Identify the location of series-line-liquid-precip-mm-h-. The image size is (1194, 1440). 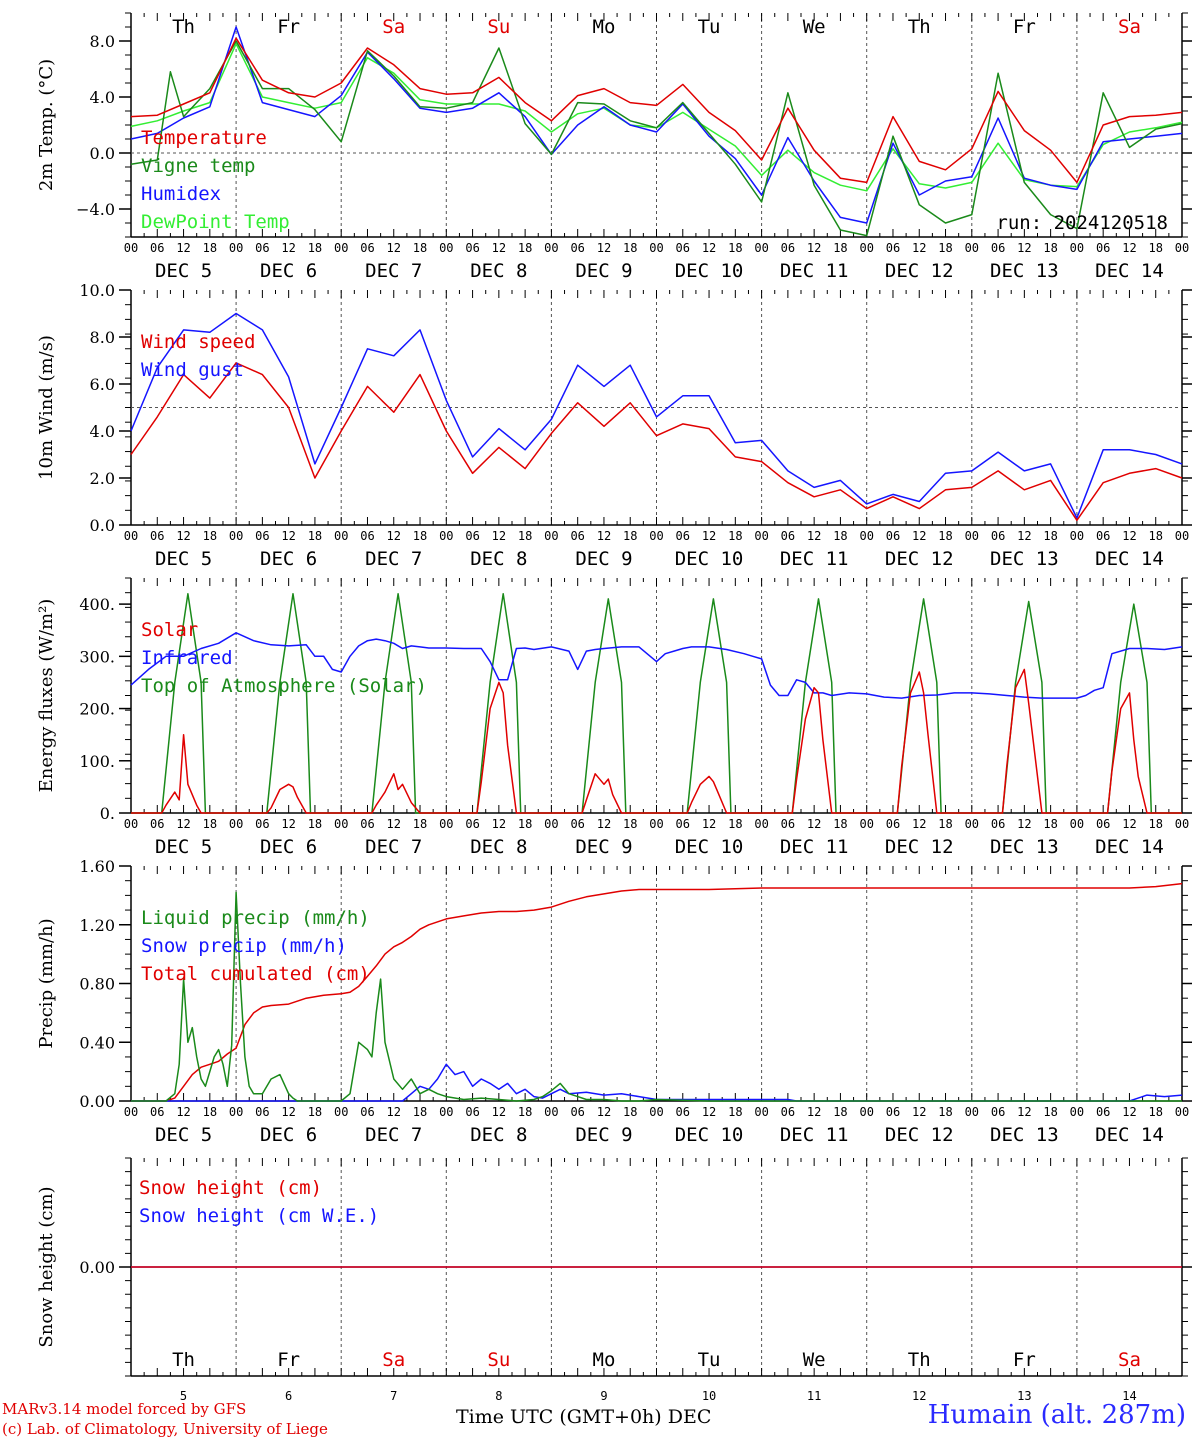
(656, 996).